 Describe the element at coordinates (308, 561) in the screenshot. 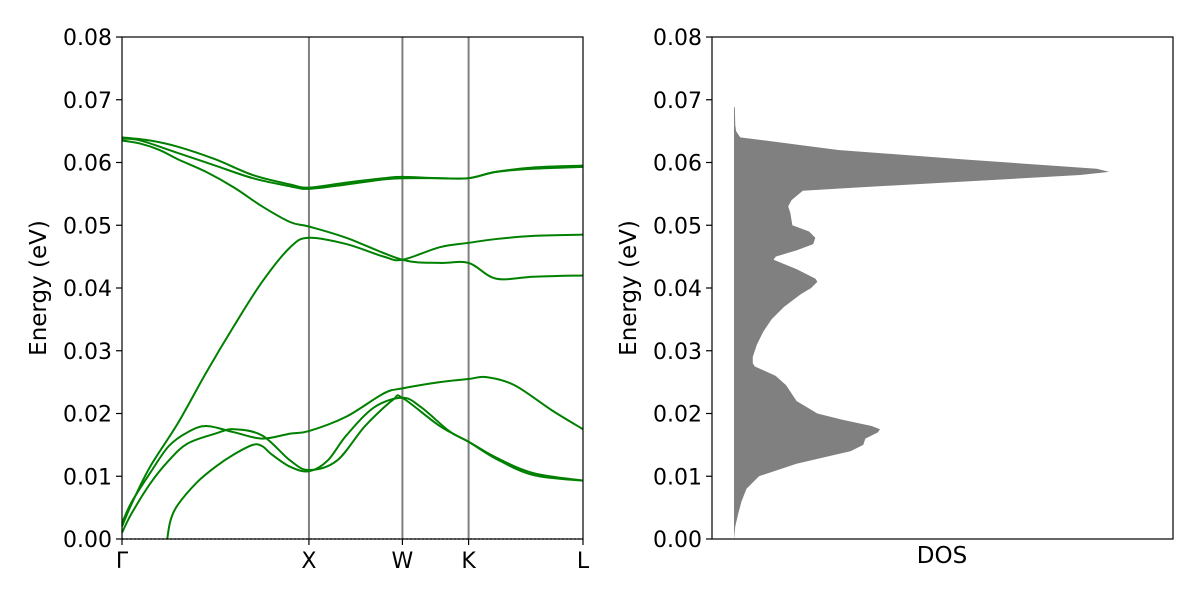

I see `x-tick-label: X` at that location.